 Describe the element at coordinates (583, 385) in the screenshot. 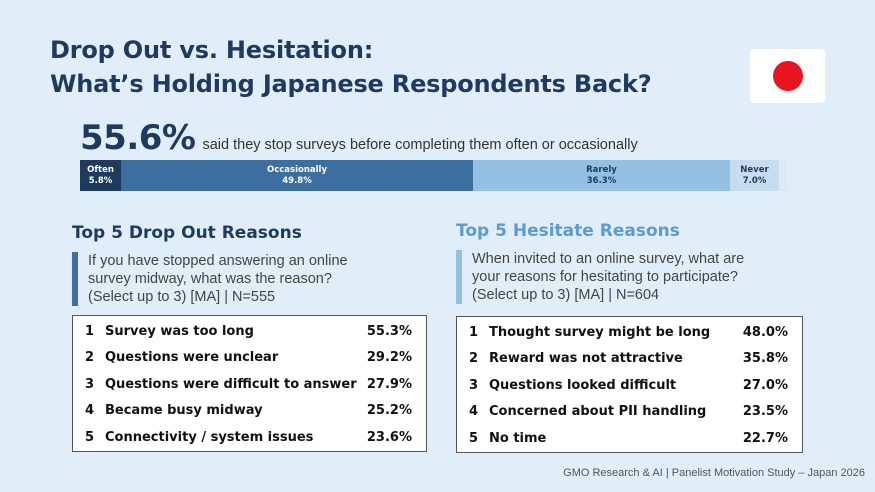

I see `reason-label: Questions looked difficult` at that location.